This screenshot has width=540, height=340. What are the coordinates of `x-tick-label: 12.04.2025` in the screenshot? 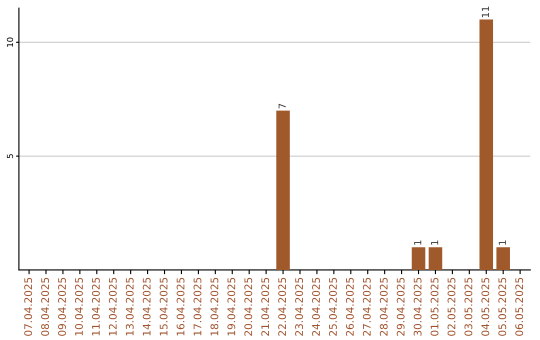 It's located at (112, 307).